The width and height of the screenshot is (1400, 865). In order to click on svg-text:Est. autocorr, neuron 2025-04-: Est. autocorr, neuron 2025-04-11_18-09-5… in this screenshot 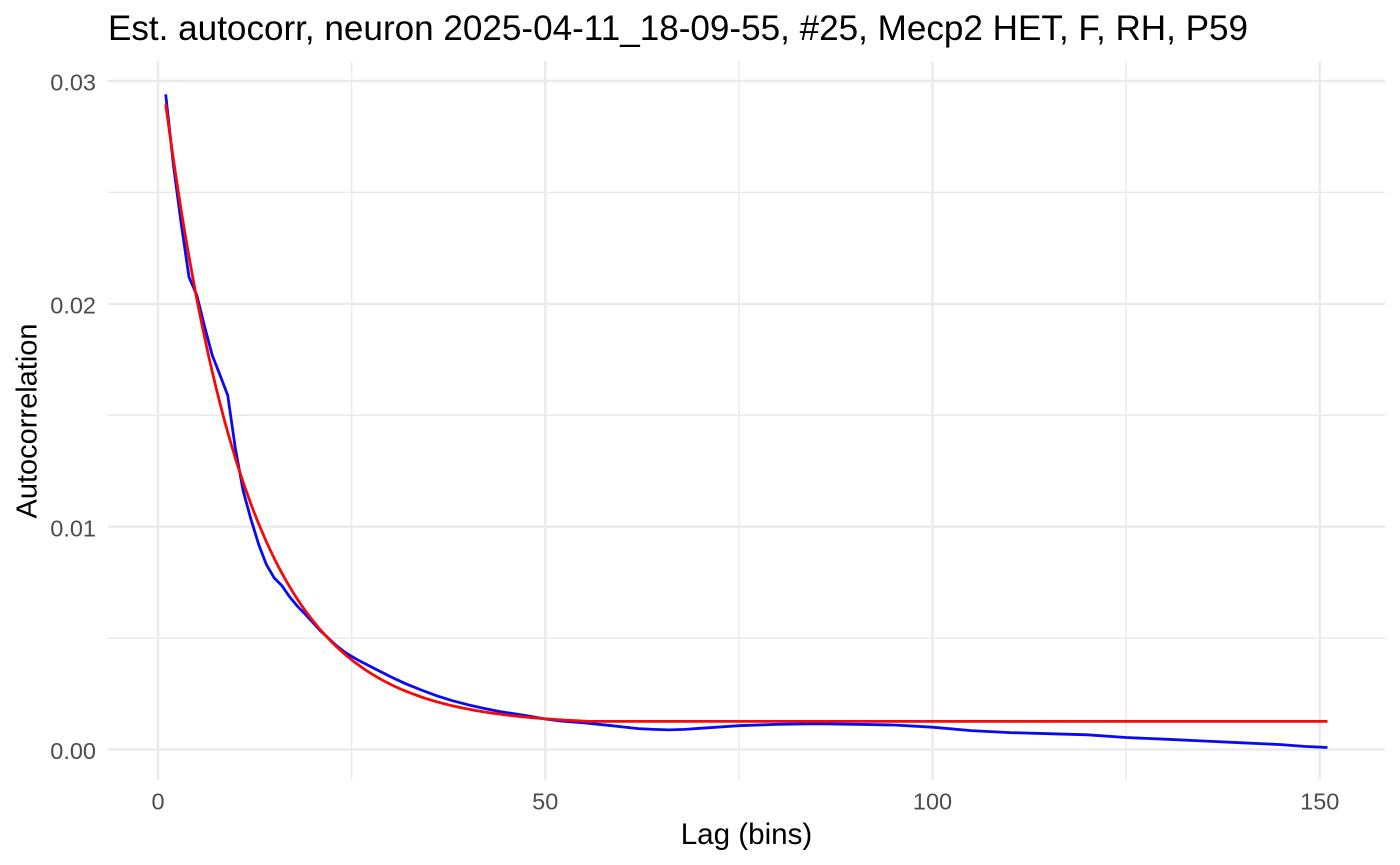, I will do `click(678, 28)`.